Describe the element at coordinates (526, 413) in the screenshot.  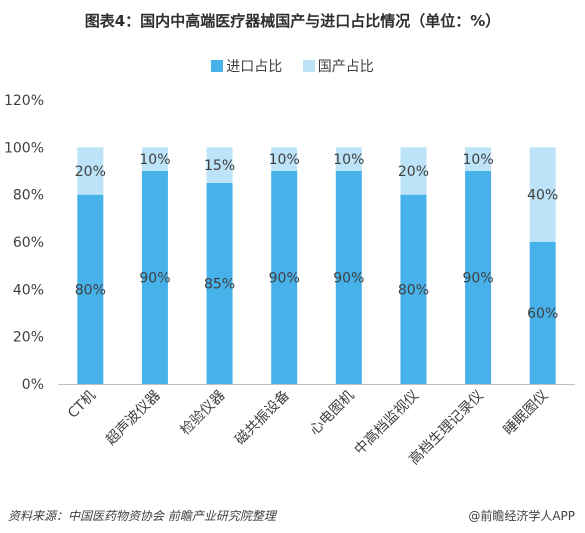
I see `x-tick-label: 睡眠图仪` at that location.